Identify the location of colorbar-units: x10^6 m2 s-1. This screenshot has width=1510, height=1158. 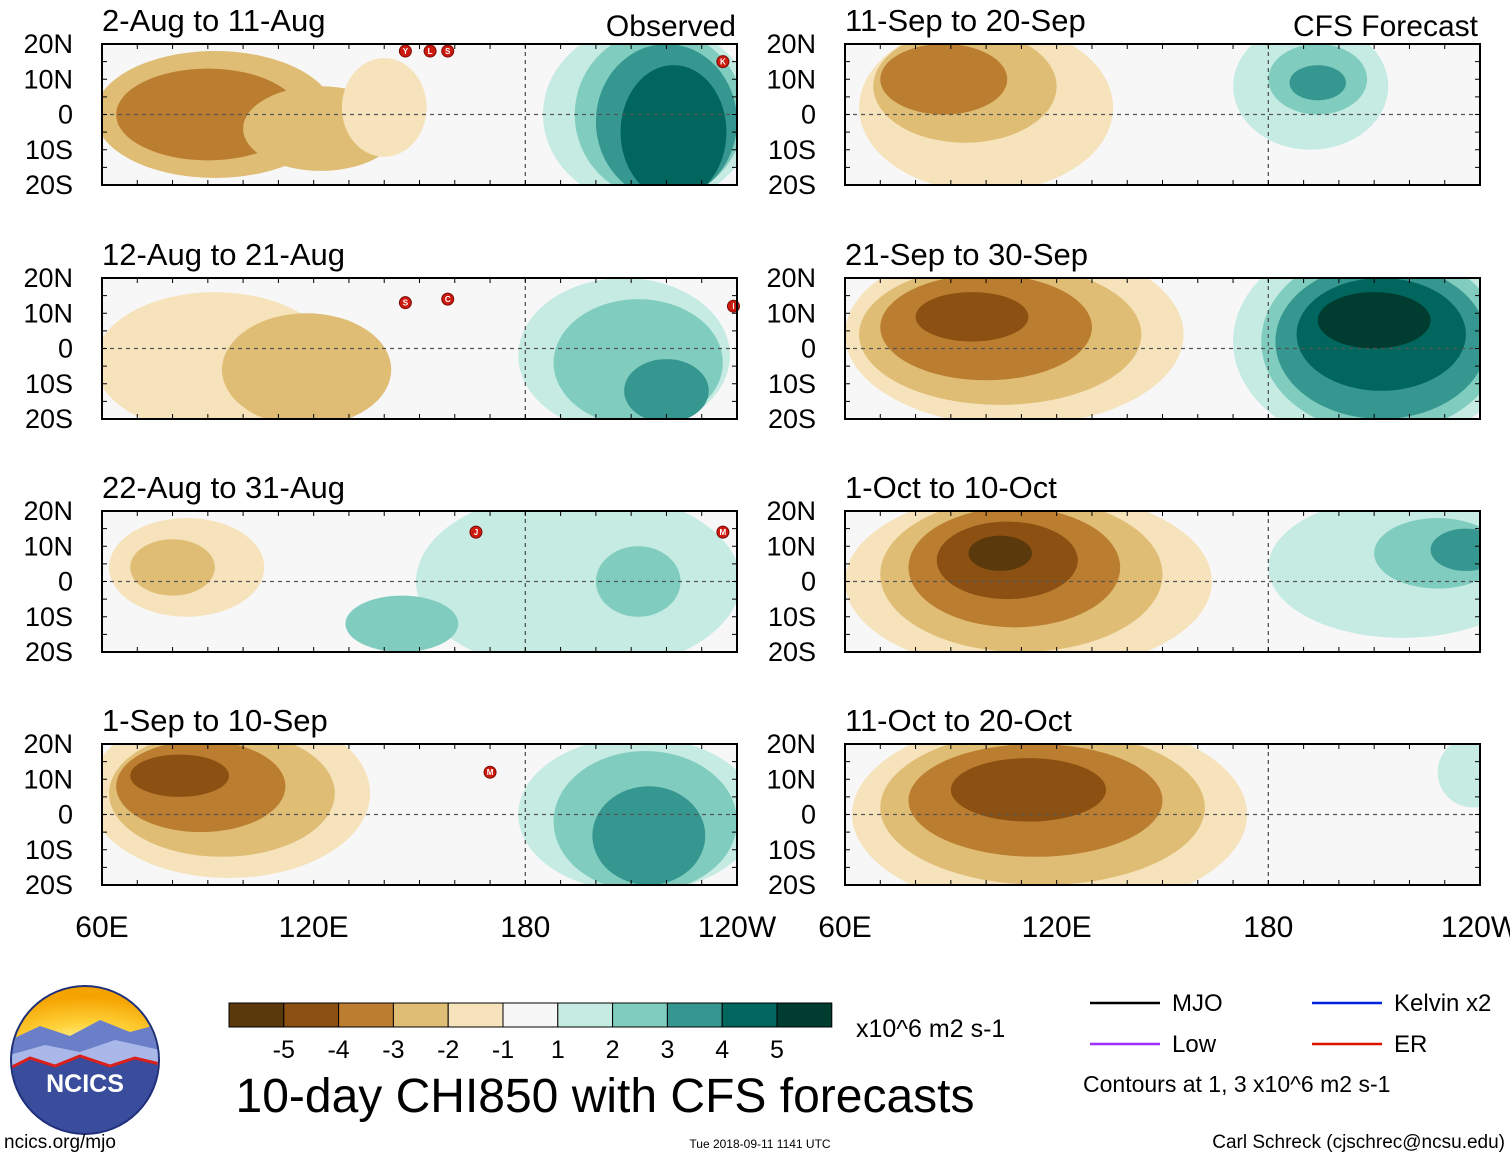
(930, 1029).